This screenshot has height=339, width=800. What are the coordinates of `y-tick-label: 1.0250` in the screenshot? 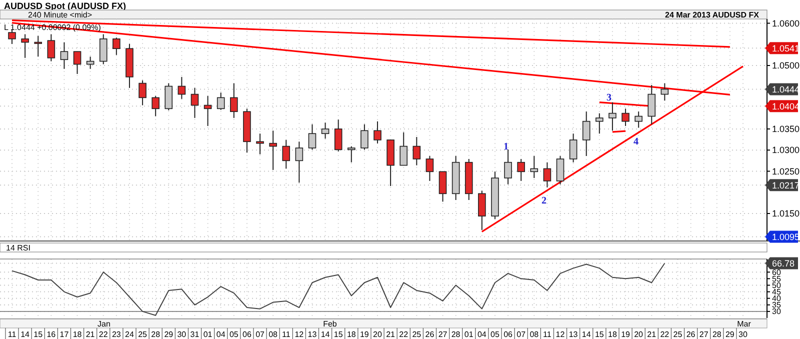 It's located at (786, 171).